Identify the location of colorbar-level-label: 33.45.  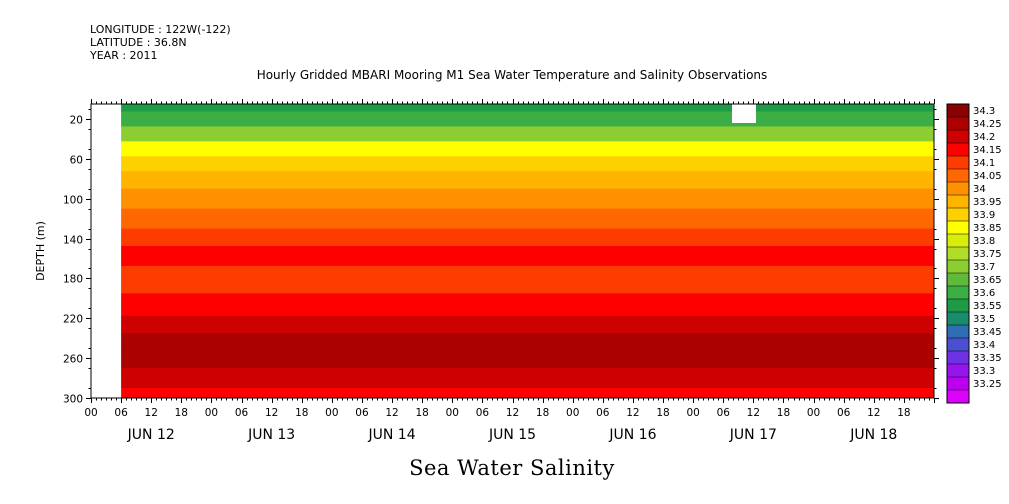
(987, 332).